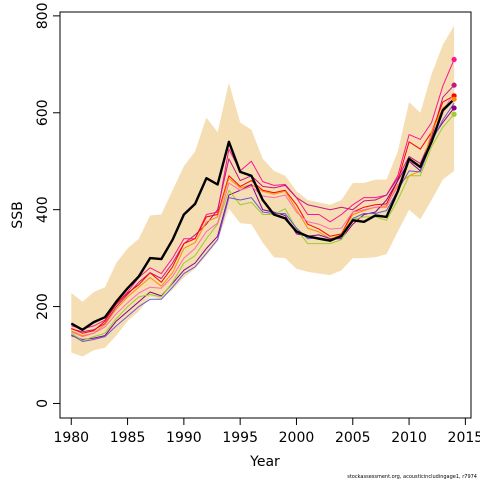  What do you see at coordinates (43, 112) in the screenshot?
I see `y-tick-label: 600` at bounding box center [43, 112].